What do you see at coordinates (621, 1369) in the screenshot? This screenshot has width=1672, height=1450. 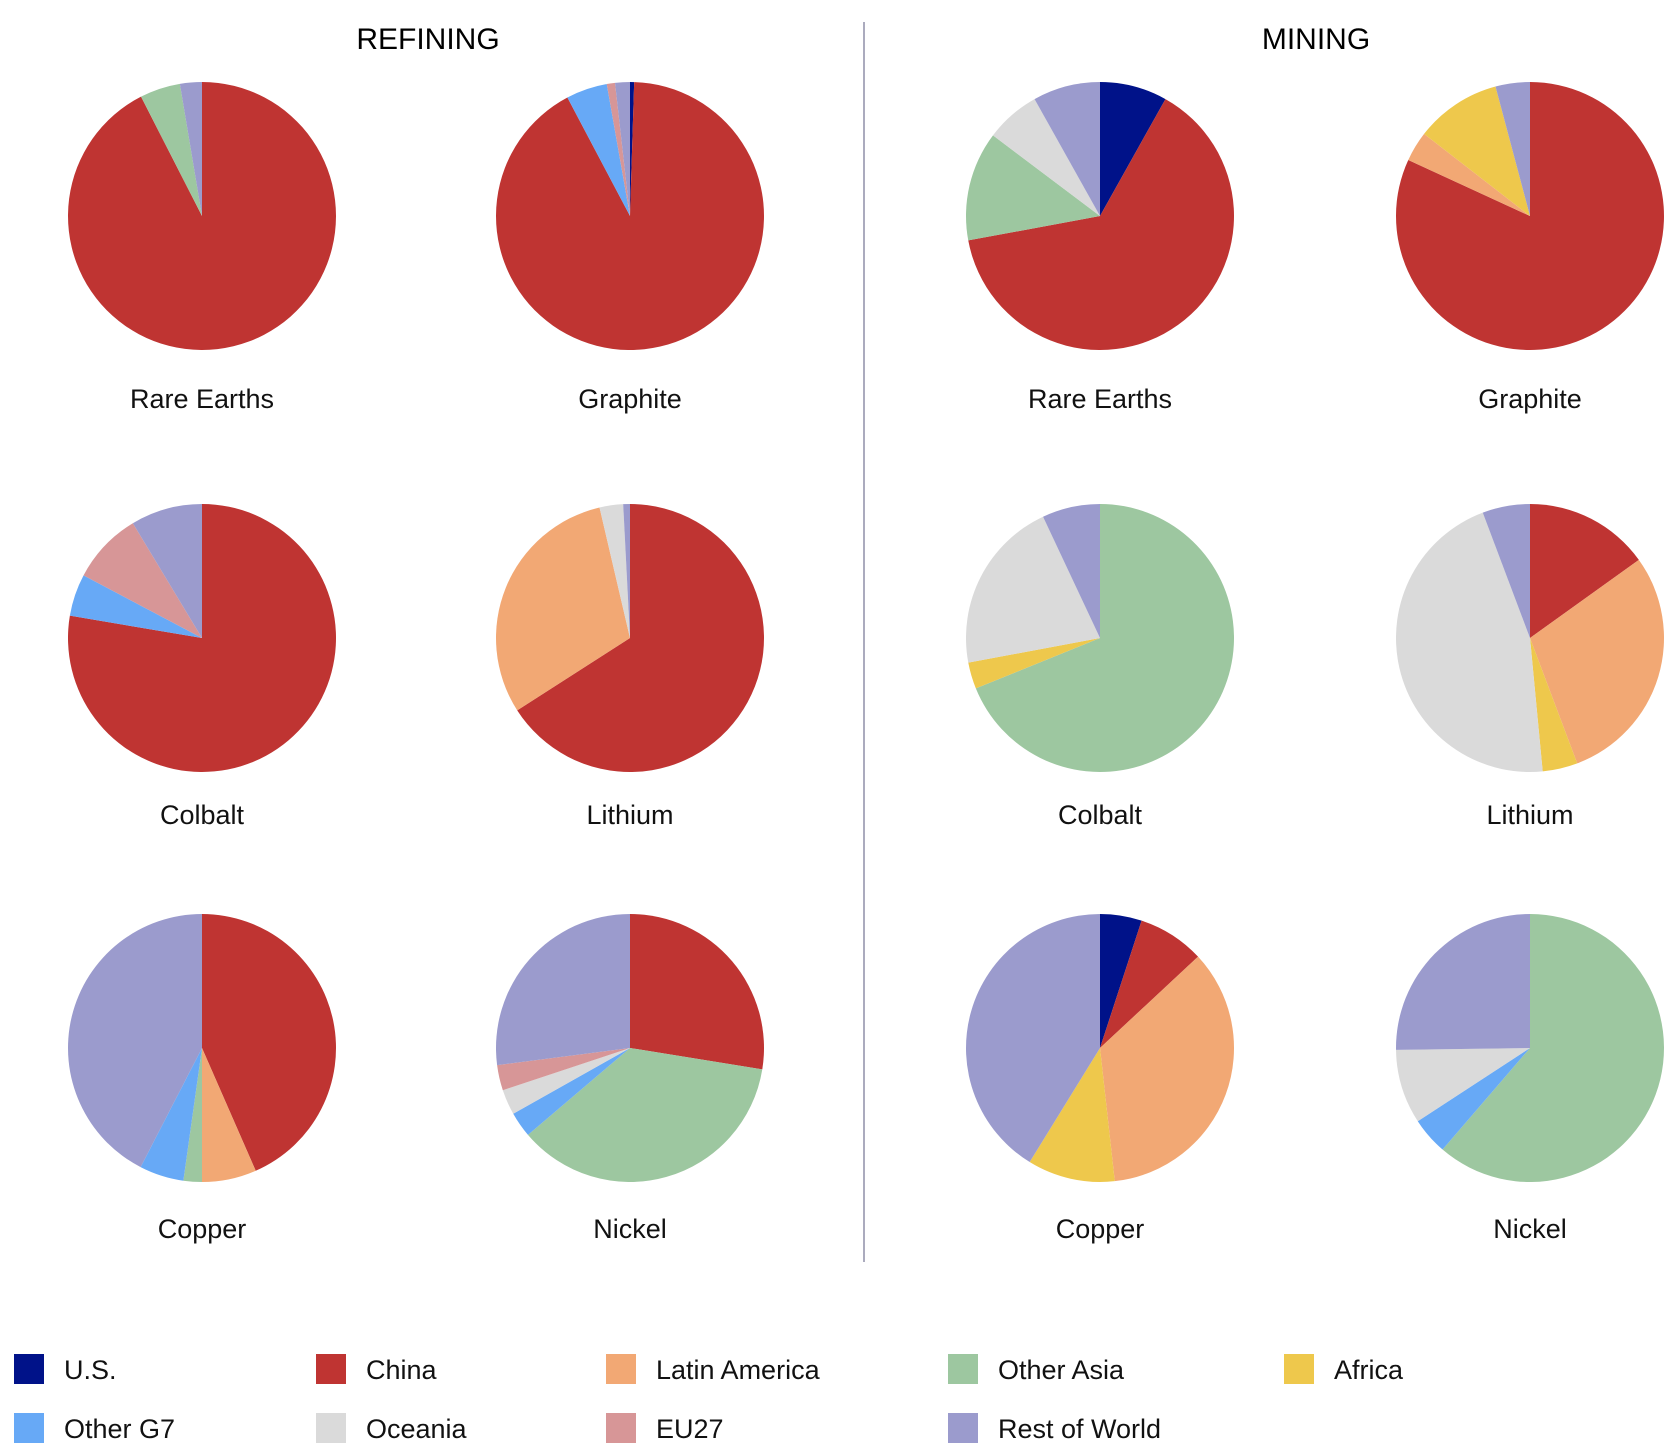 I see `legend-swatch-latin-america` at bounding box center [621, 1369].